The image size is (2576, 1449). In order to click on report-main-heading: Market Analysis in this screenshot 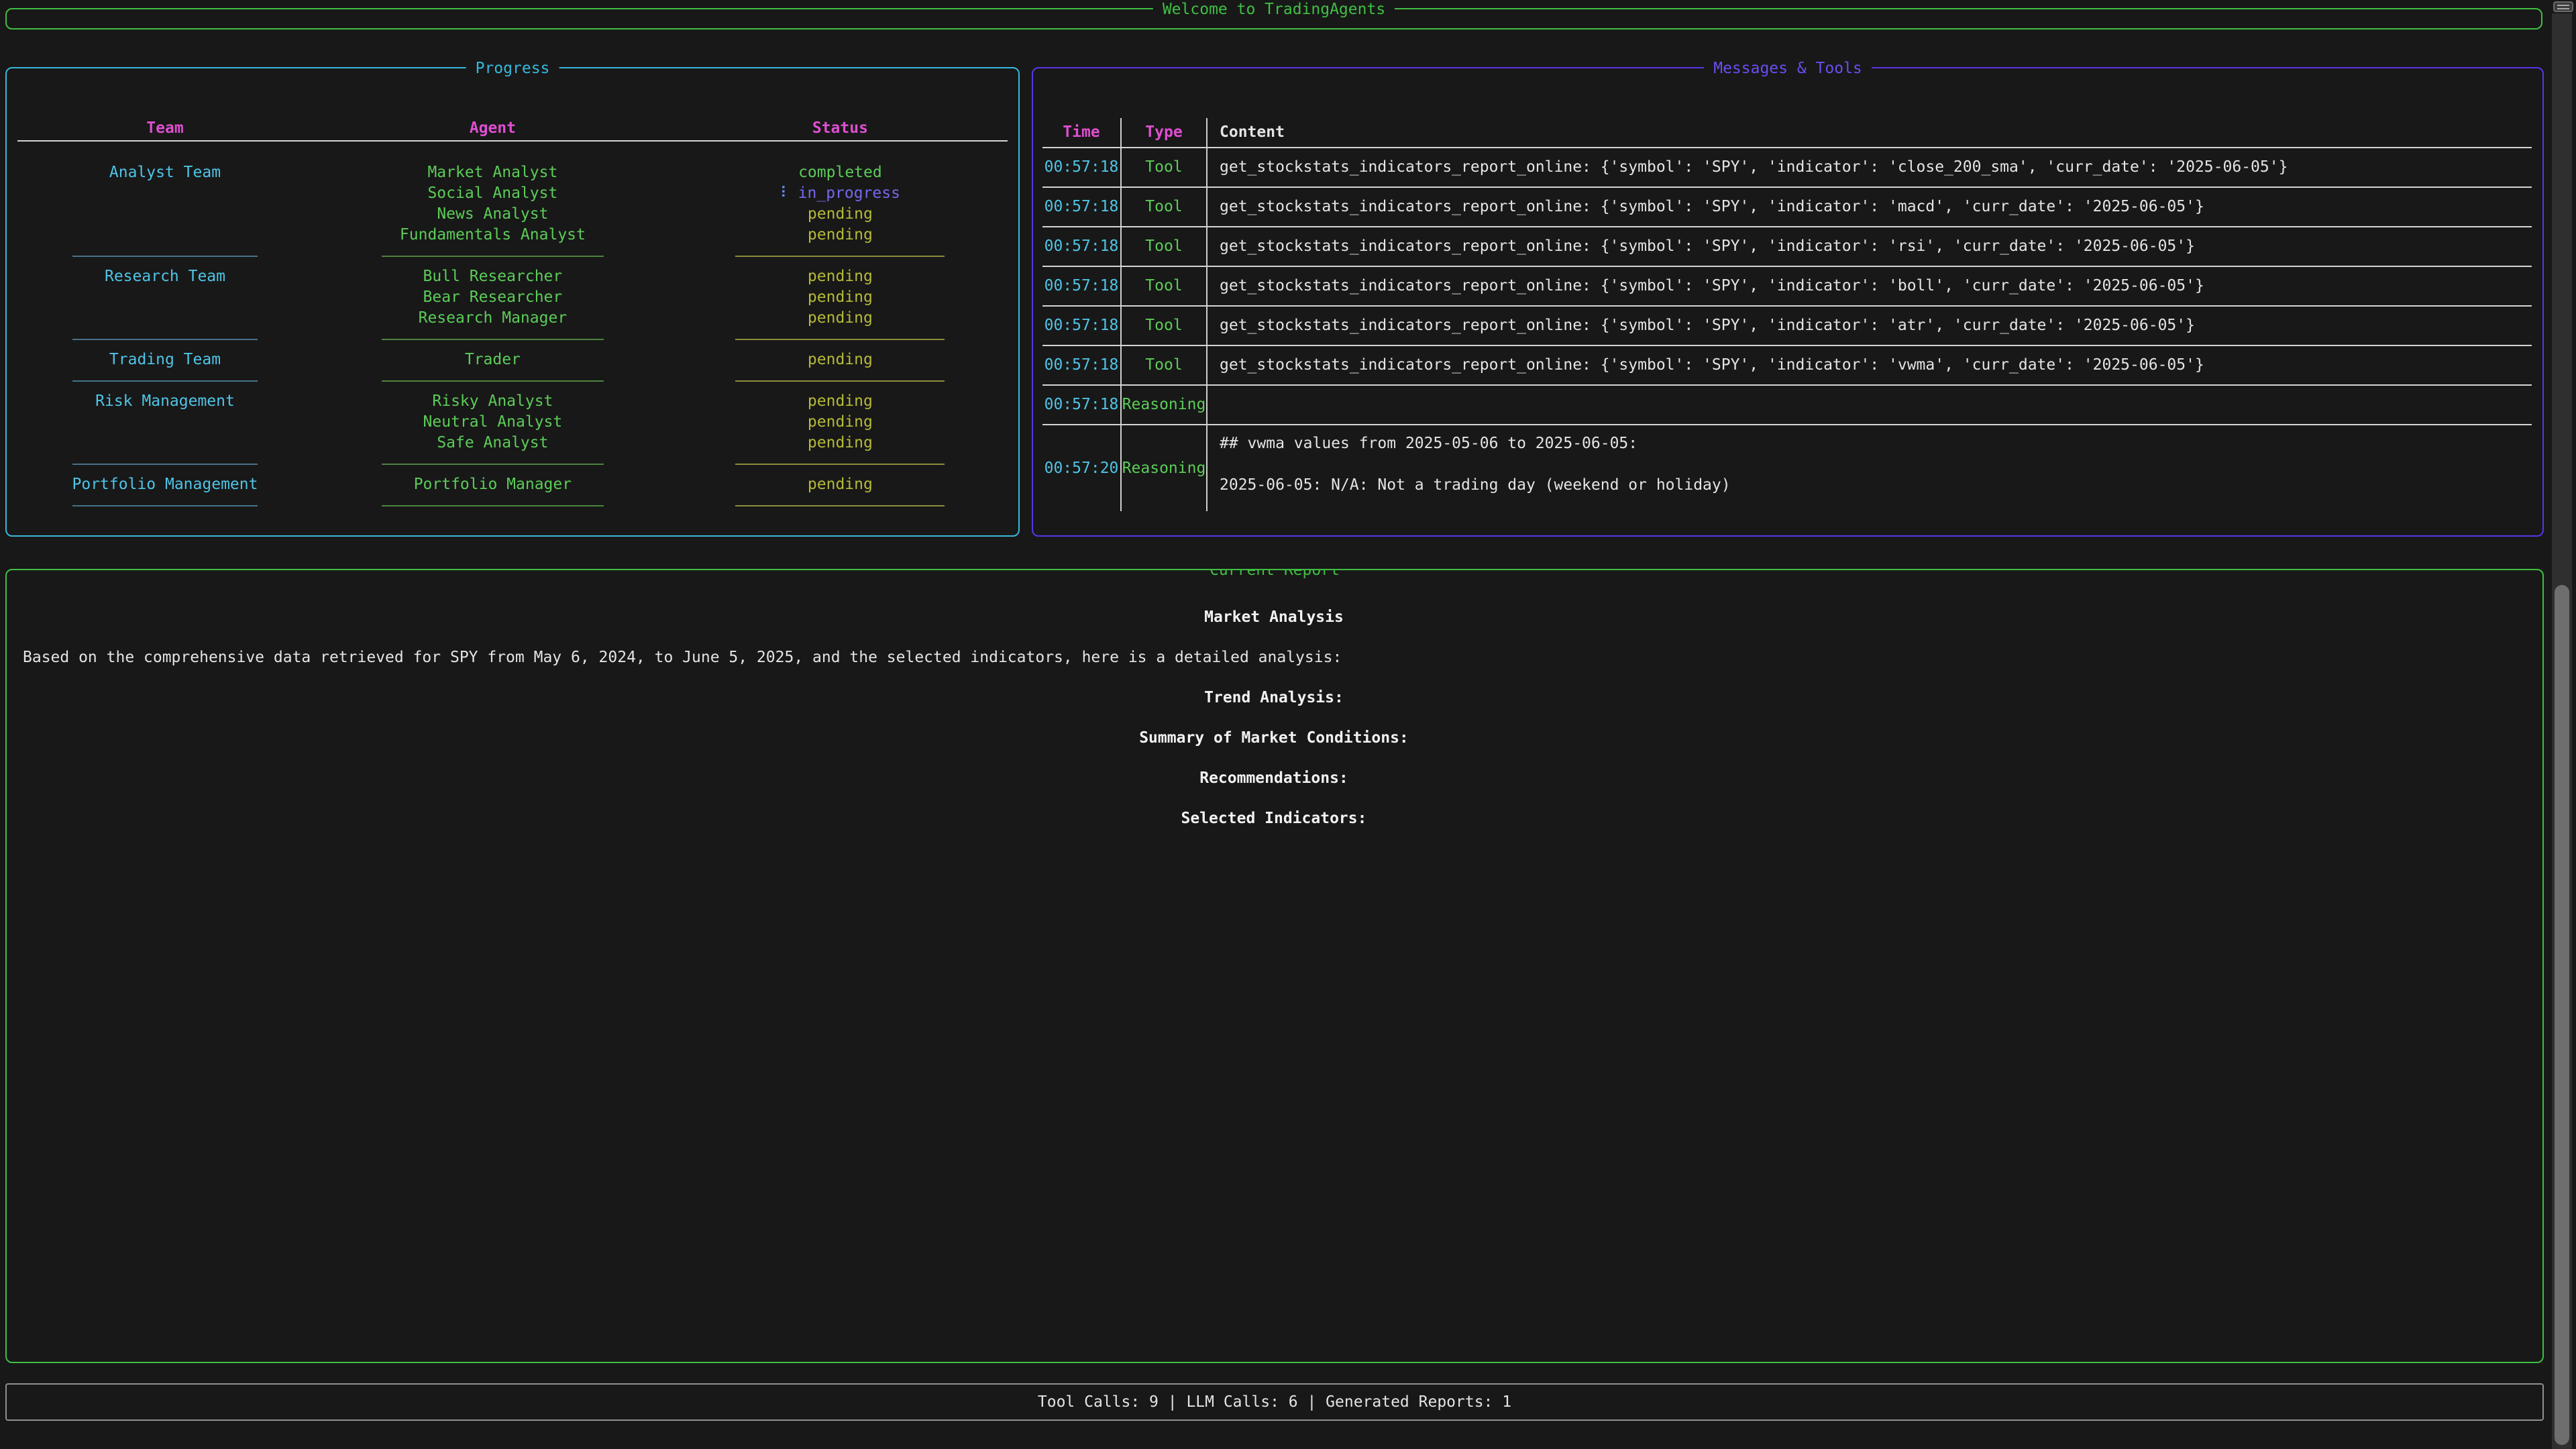, I will do `click(1274, 617)`.